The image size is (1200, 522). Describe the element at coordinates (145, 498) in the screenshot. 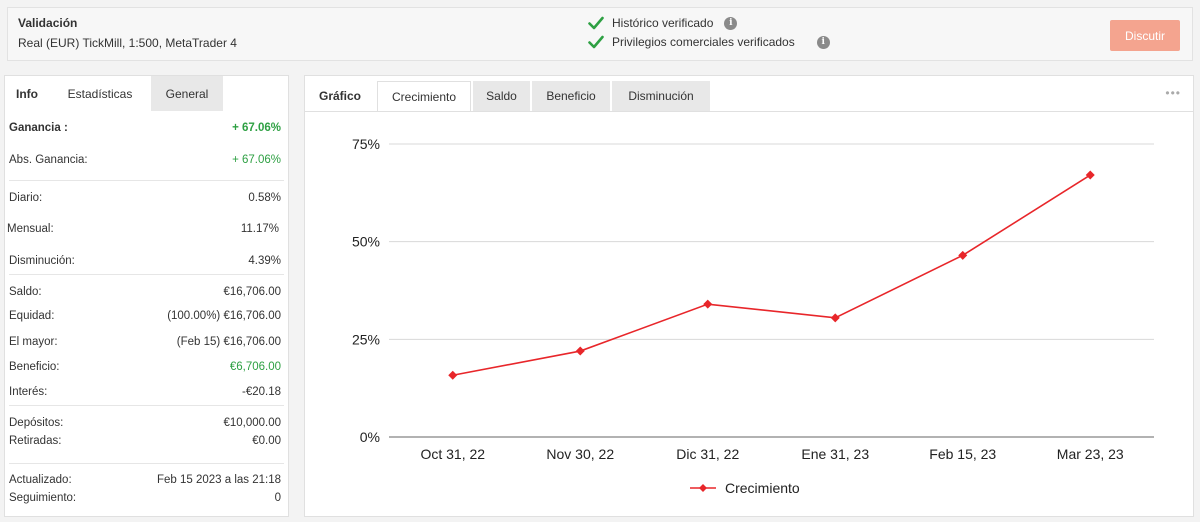

I see `stat-seguimiento: Seguimiento: 0` at that location.